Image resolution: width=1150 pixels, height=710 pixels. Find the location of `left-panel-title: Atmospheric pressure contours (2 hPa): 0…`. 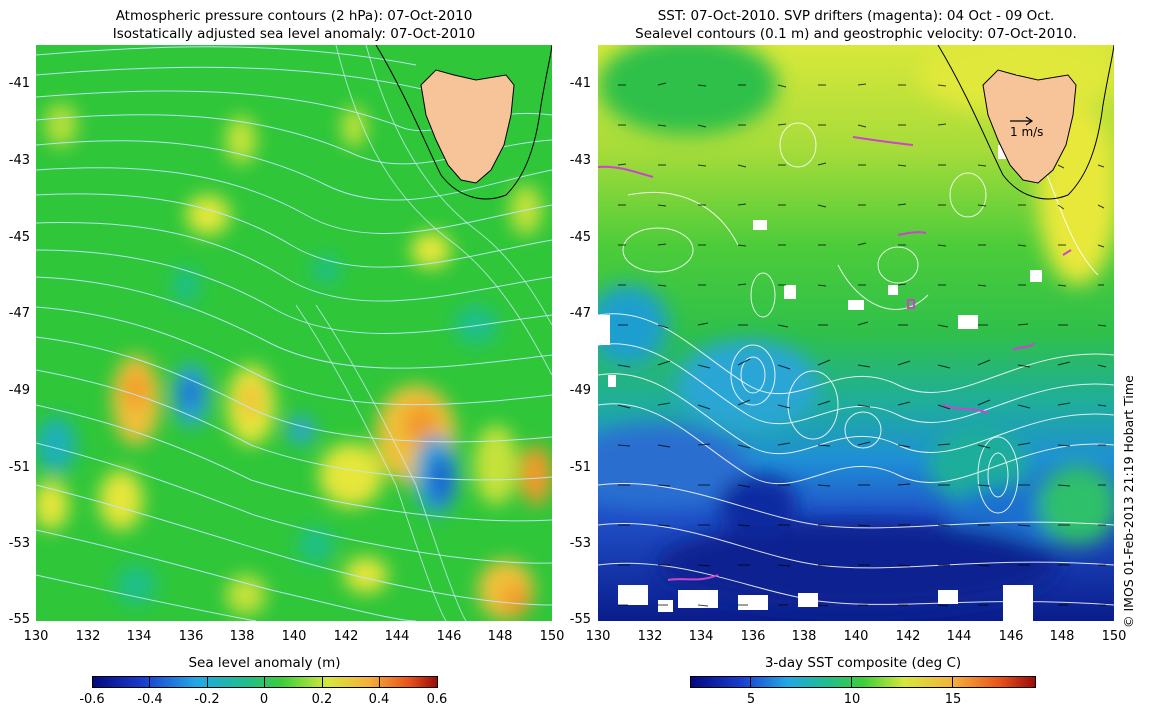

left-panel-title: Atmospheric pressure contours (2 hPa): 0… is located at coordinates (294, 25).